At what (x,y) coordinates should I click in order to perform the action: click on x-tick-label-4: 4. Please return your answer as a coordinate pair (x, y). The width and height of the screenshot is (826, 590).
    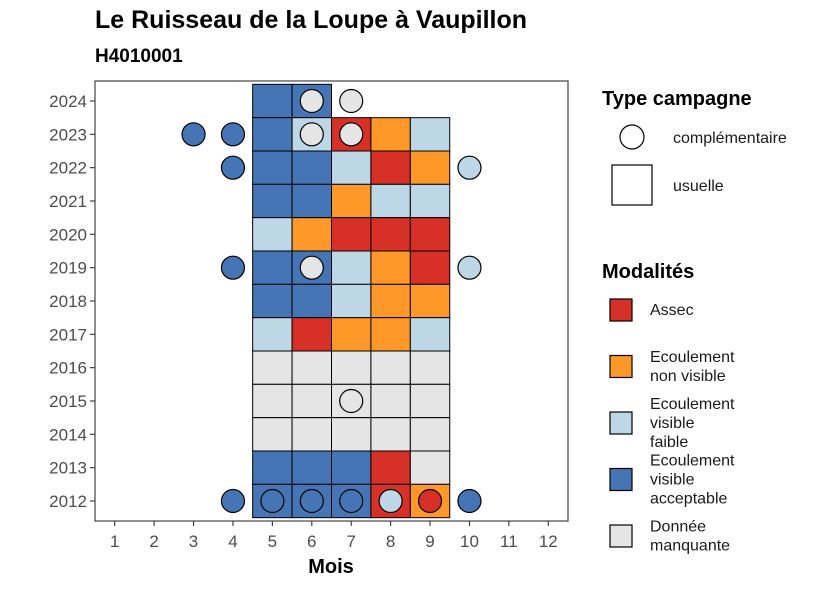
    Looking at the image, I should click on (232, 541).